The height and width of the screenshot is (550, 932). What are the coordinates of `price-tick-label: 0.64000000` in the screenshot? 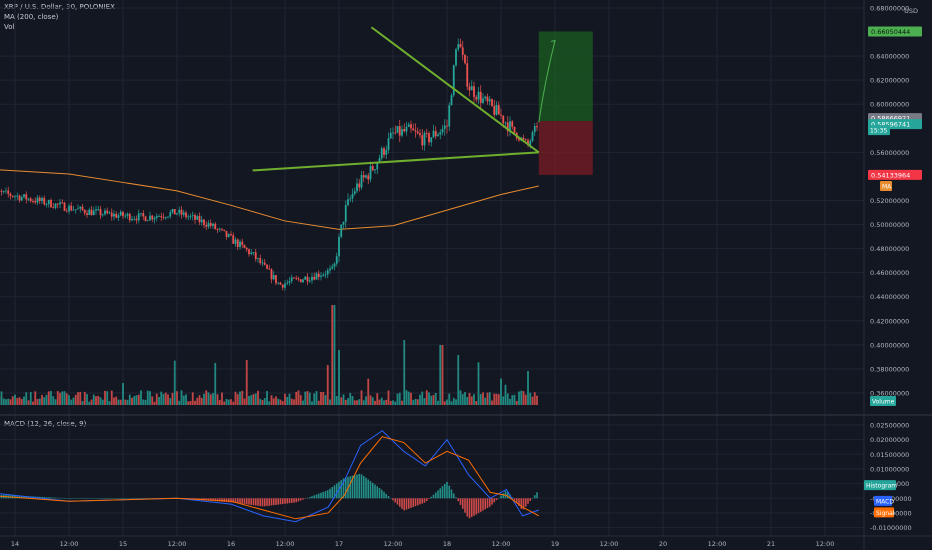 It's located at (889, 57).